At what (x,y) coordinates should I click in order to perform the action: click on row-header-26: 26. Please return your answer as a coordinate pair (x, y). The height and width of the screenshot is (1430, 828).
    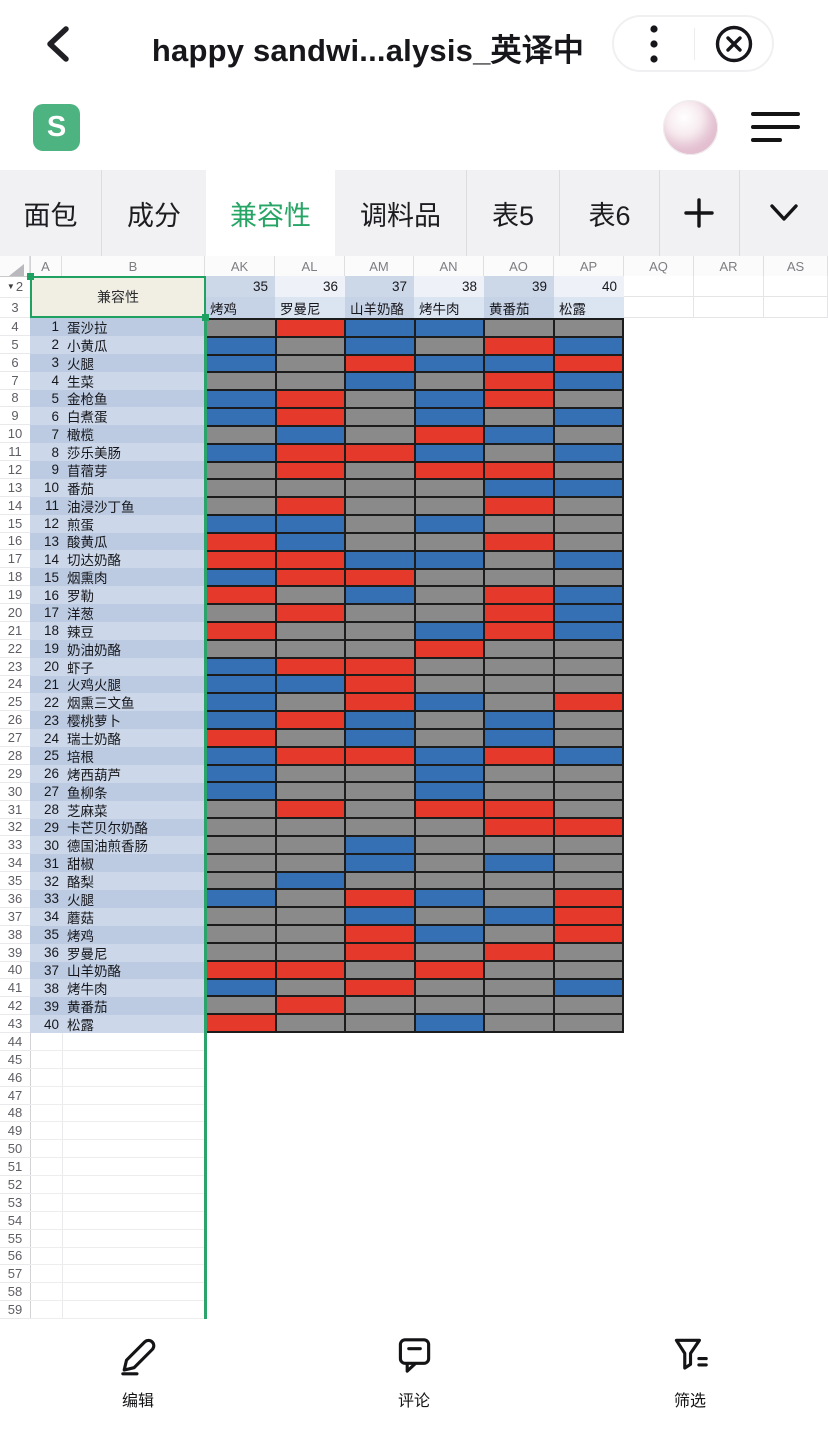
    Looking at the image, I should click on (15, 720).